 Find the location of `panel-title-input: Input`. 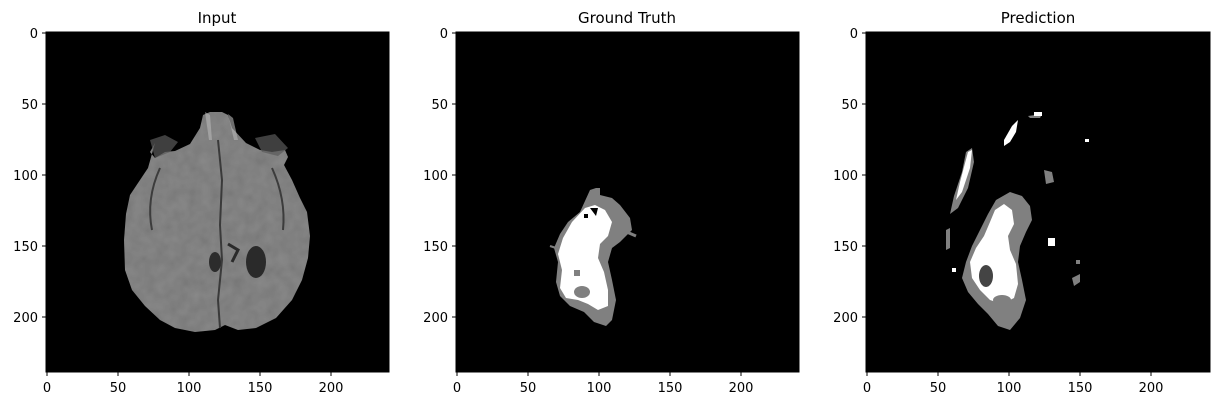

panel-title-input: Input is located at coordinates (217, 18).